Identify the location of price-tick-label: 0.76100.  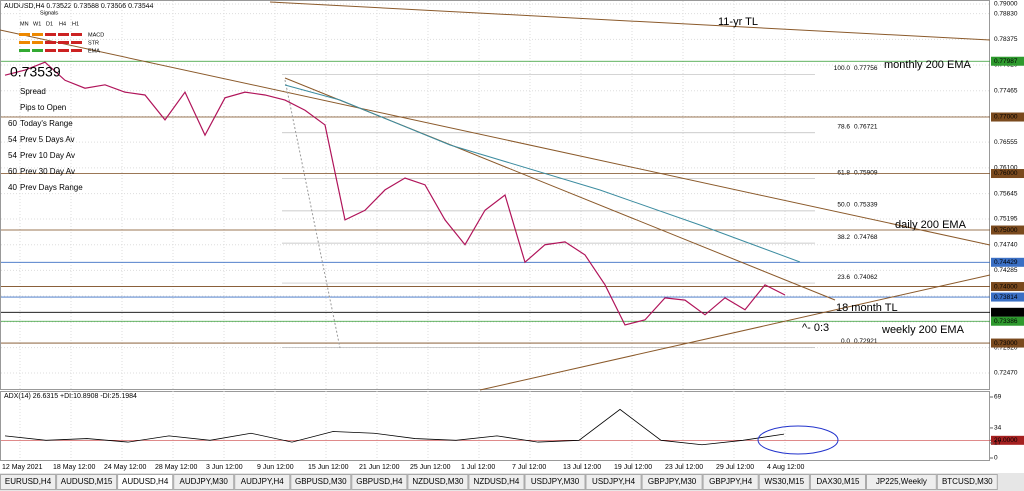
(1006, 168).